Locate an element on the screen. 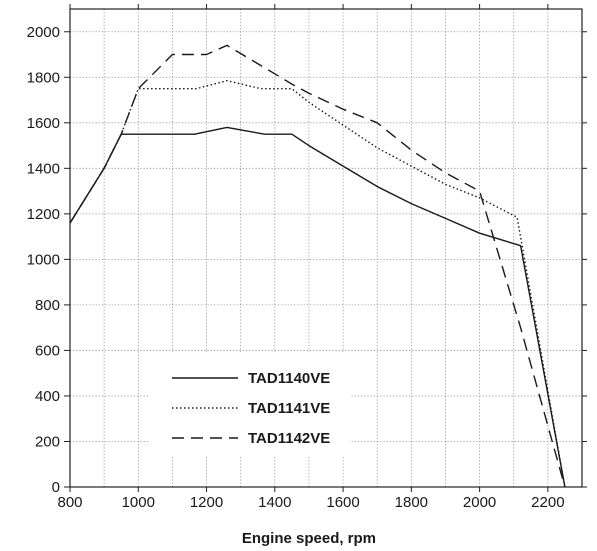 The image size is (597, 551). y-tick-label: 400 is located at coordinates (47, 396).